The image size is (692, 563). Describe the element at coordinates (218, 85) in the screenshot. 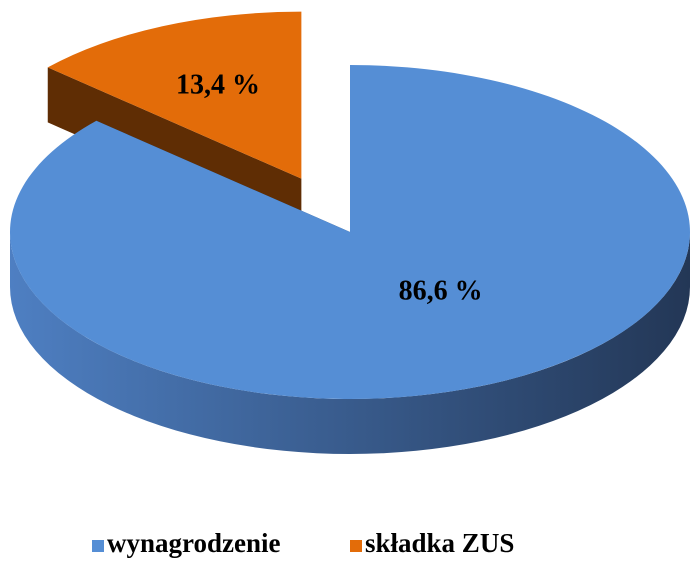

I see `data-label: 13,4 %` at that location.